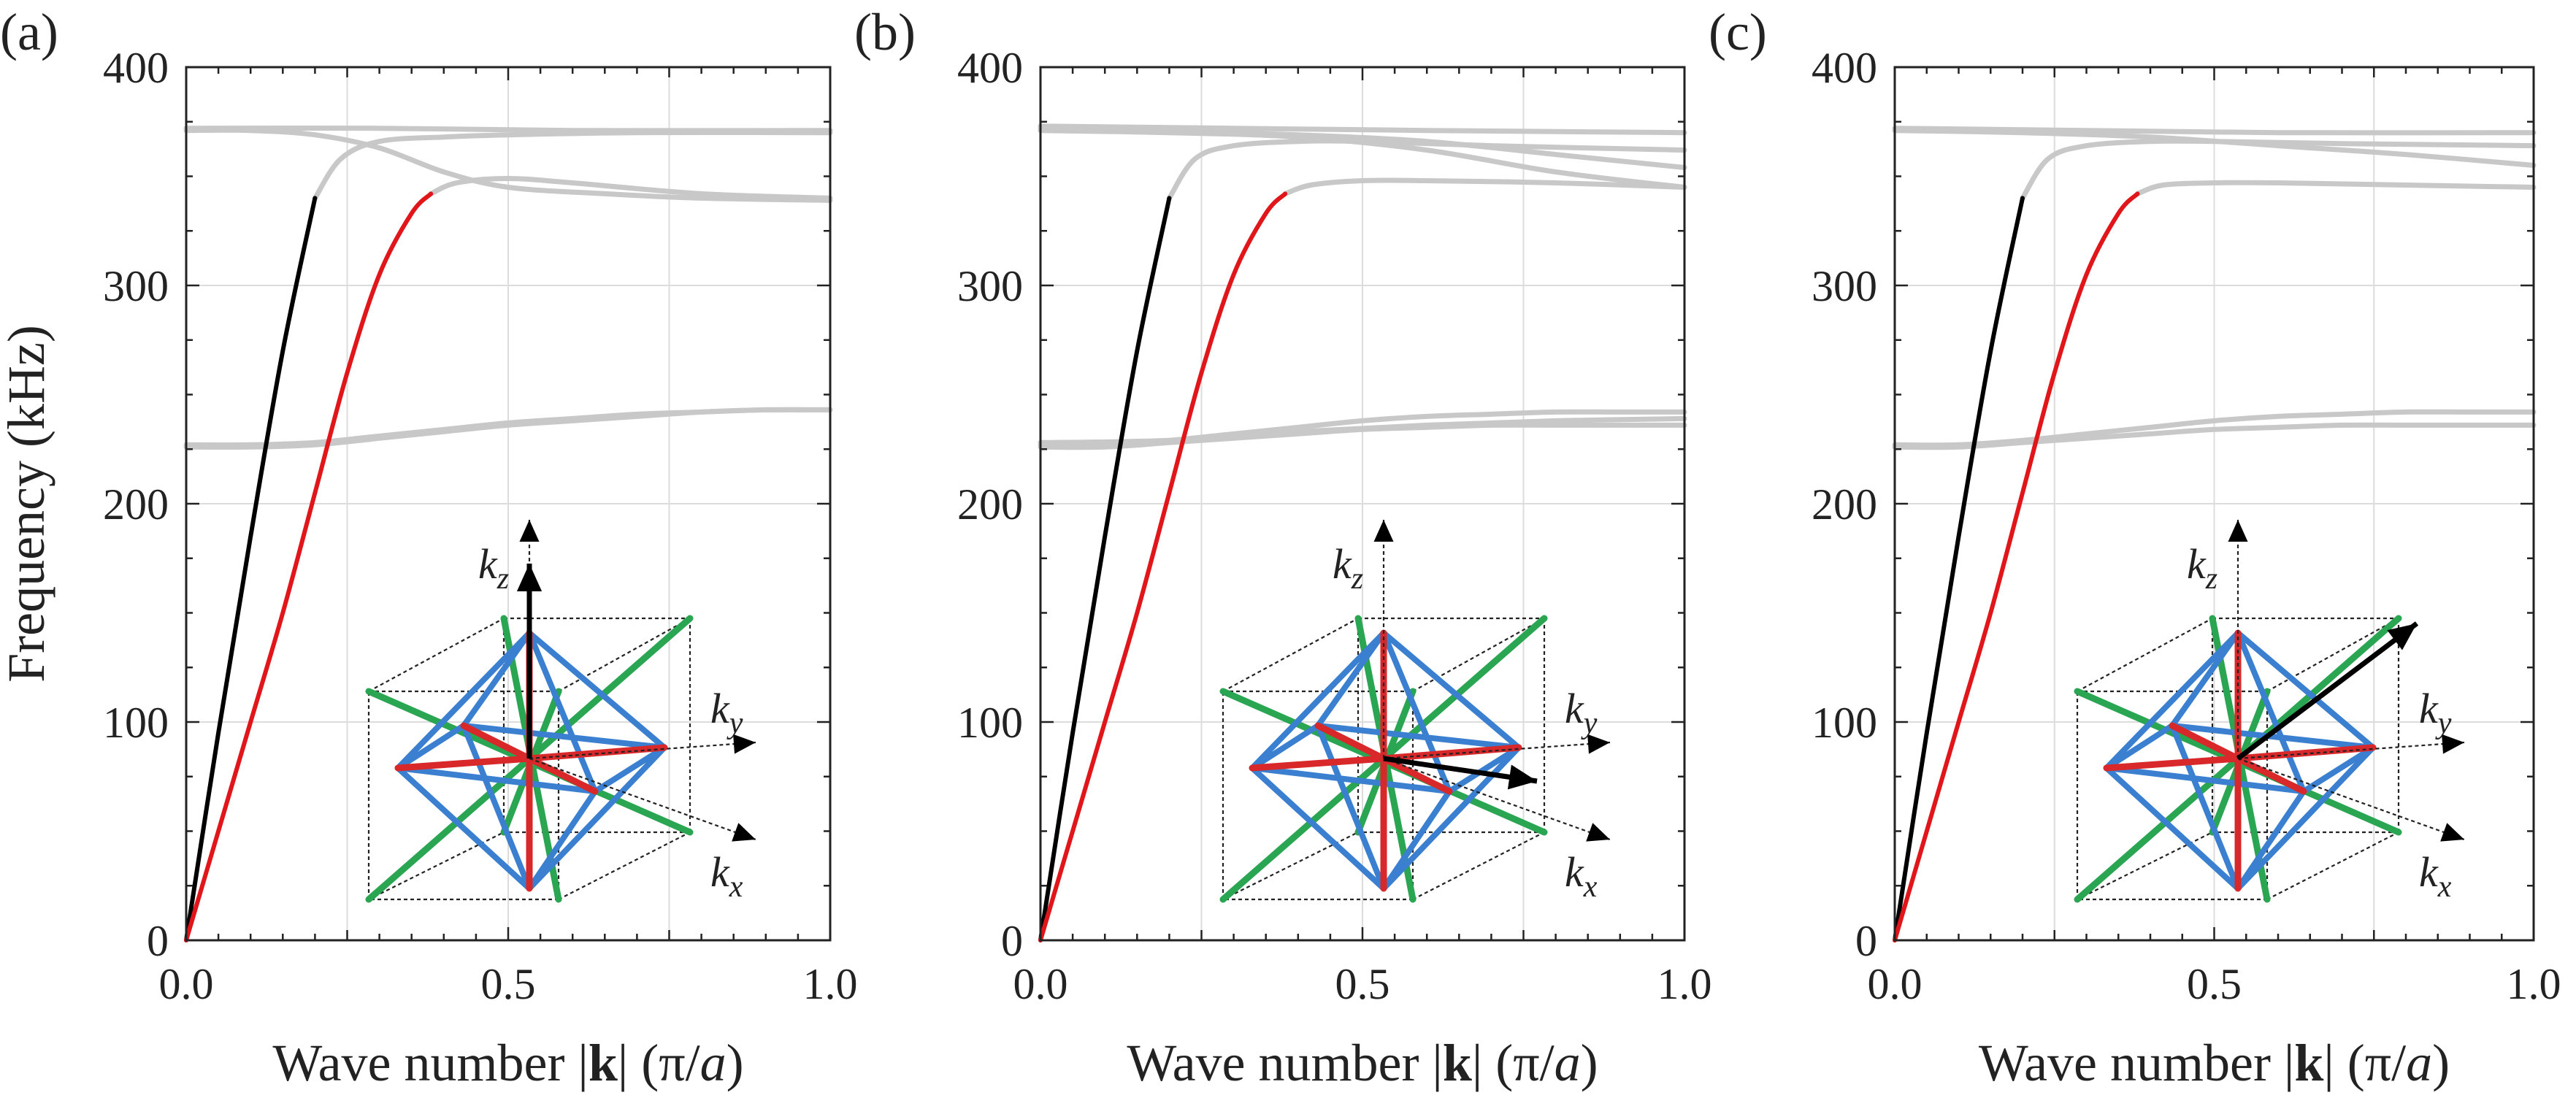 The image size is (2576, 1106). What do you see at coordinates (136, 723) in the screenshot?
I see `y-tick-label: 100` at bounding box center [136, 723].